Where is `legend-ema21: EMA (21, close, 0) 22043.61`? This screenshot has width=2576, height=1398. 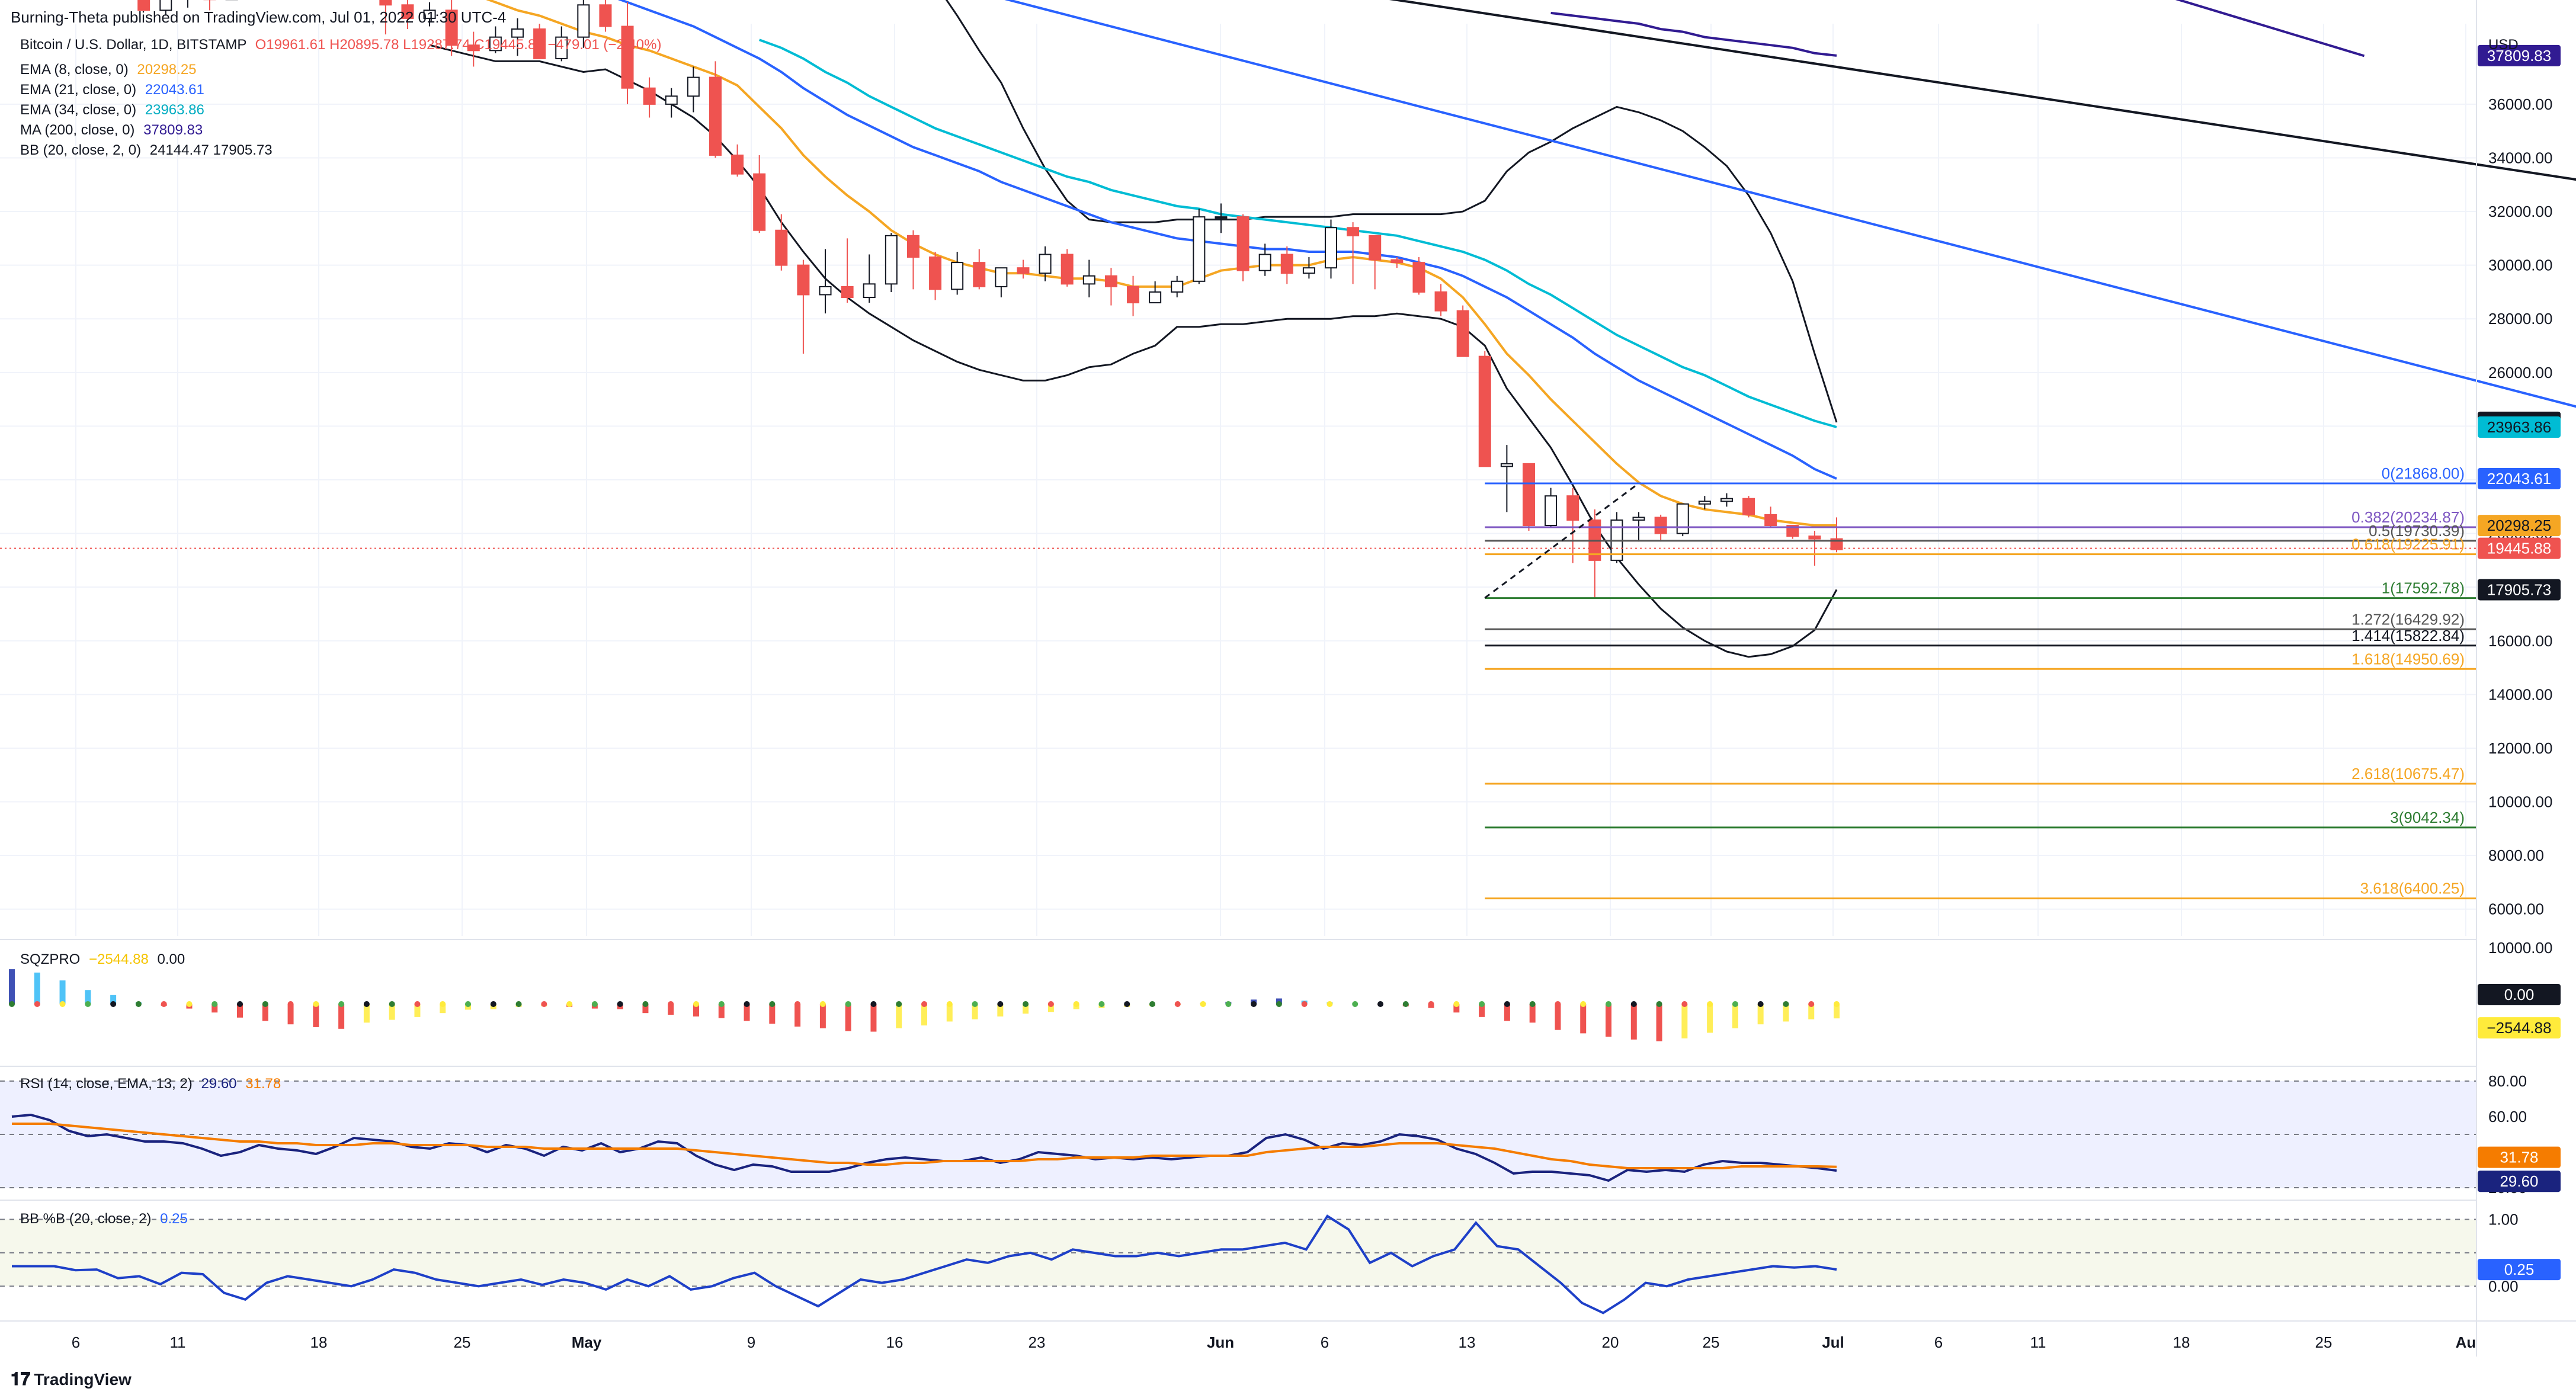 legend-ema21: EMA (21, close, 0) 22043.61 is located at coordinates (112, 90).